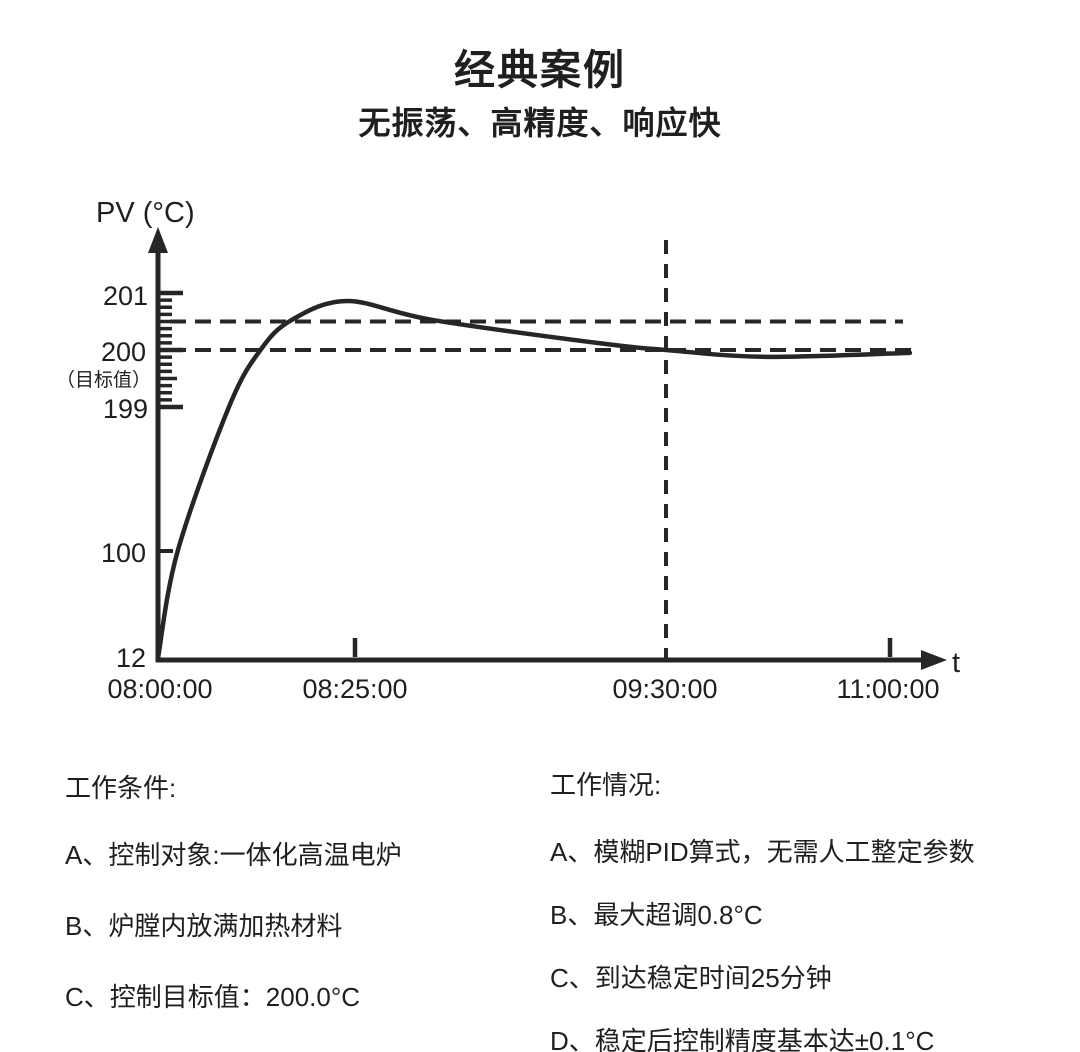  Describe the element at coordinates (125, 409) in the screenshot. I see `y-label-199: 199` at that location.